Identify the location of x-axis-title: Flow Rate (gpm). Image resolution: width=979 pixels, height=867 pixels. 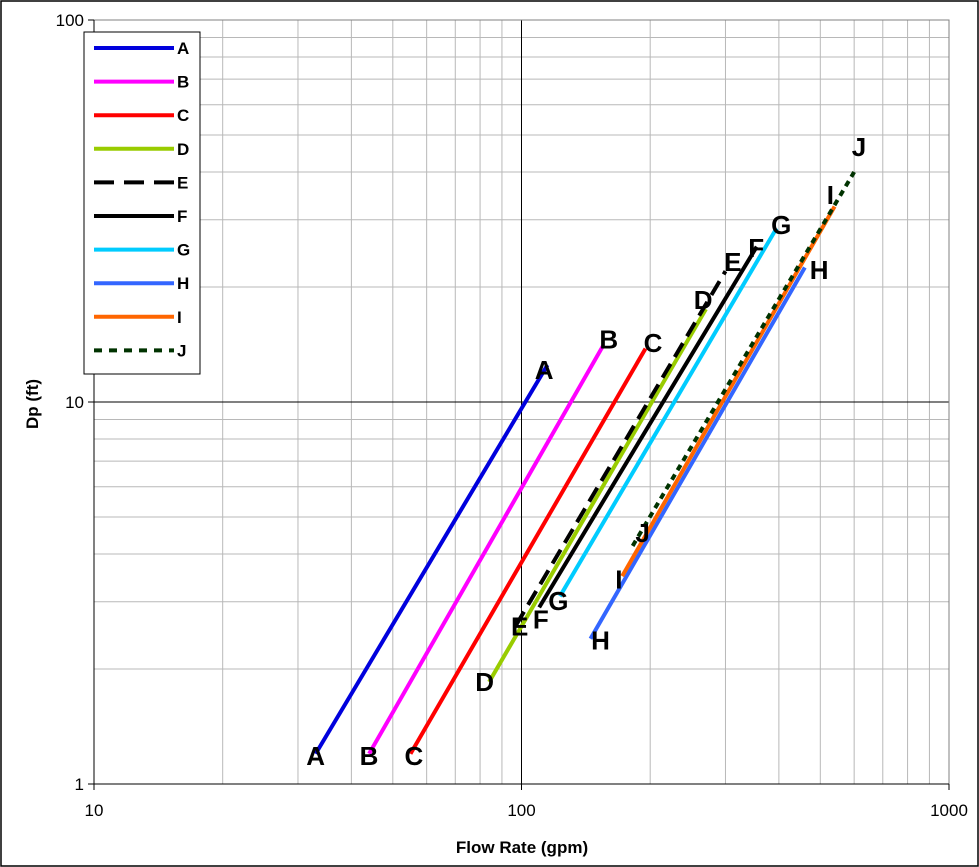
(522, 847).